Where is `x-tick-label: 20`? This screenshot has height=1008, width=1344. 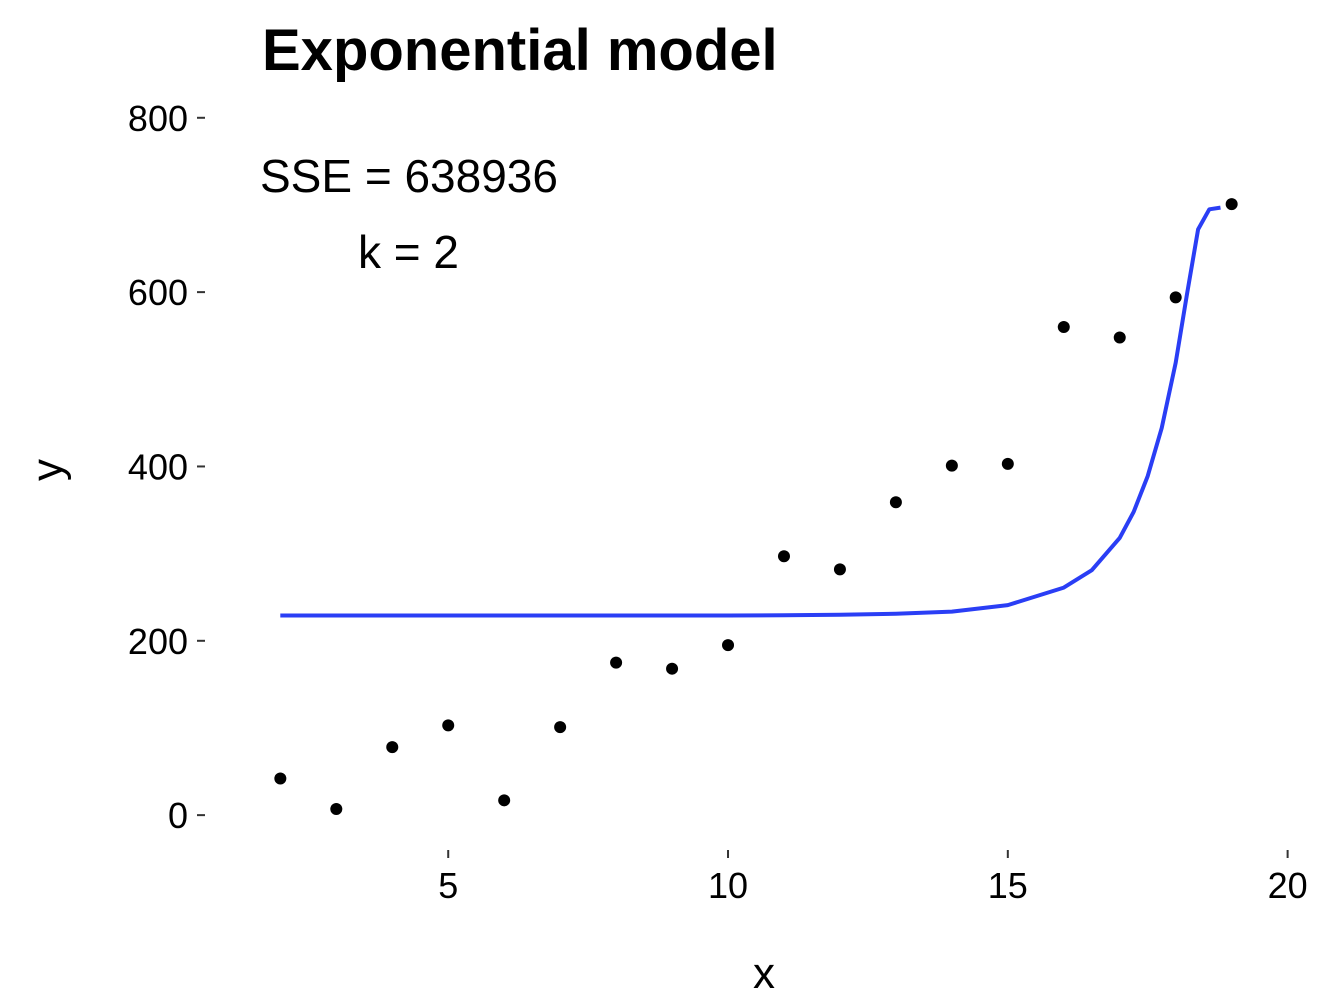 x-tick-label: 20 is located at coordinates (1288, 885).